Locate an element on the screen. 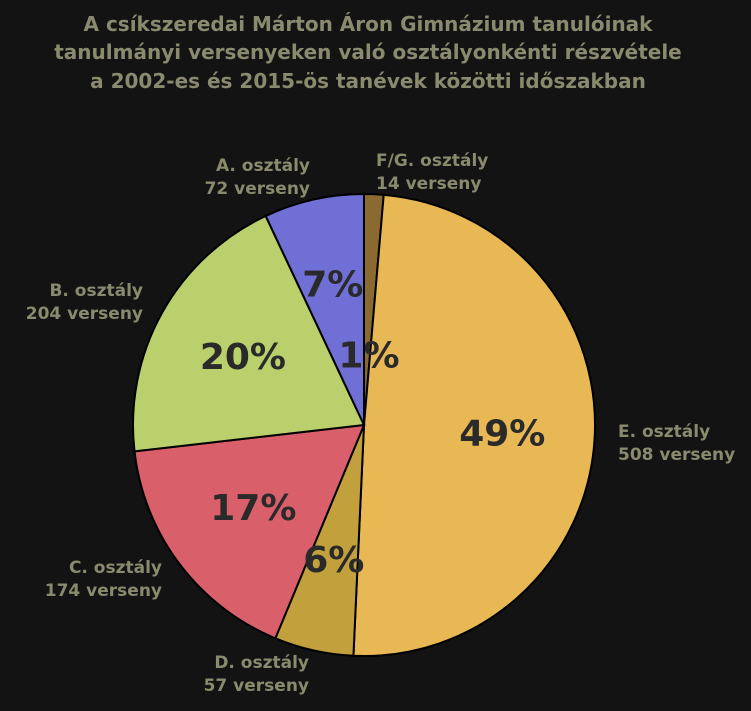 The width and height of the screenshot is (751, 711). slice-count-label-0: 14 verseny is located at coordinates (428, 184).